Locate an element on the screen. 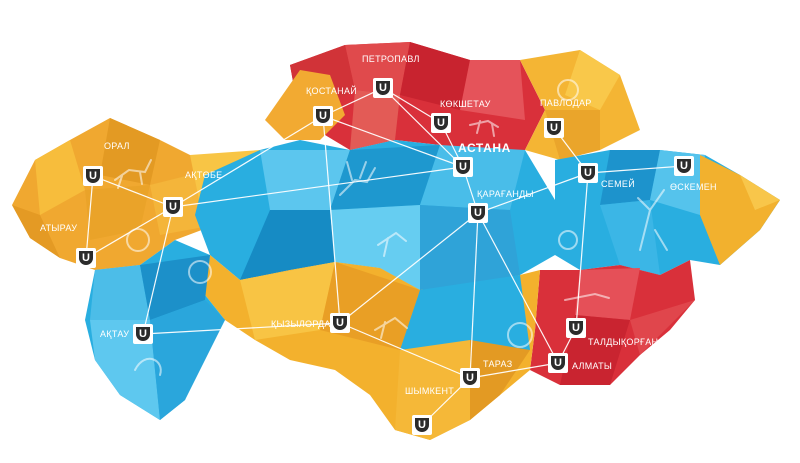 This screenshot has height=463, width=800. city-label-almaty: АЛМАТЫ is located at coordinates (592, 366).